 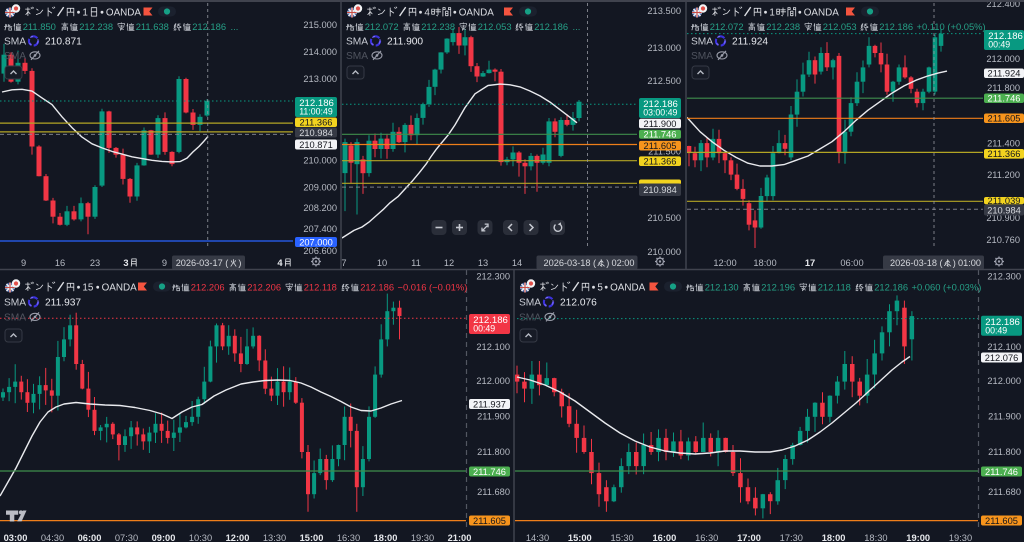 What do you see at coordinates (600, 288) in the screenshot?
I see `svg-text: 5` at bounding box center [600, 288].